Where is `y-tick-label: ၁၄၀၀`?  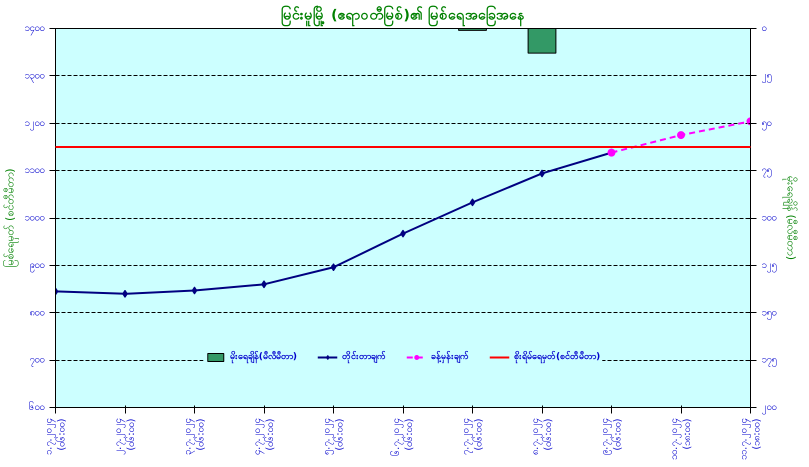
y-tick-label: ၁၄၀၀ is located at coordinates (34, 29).